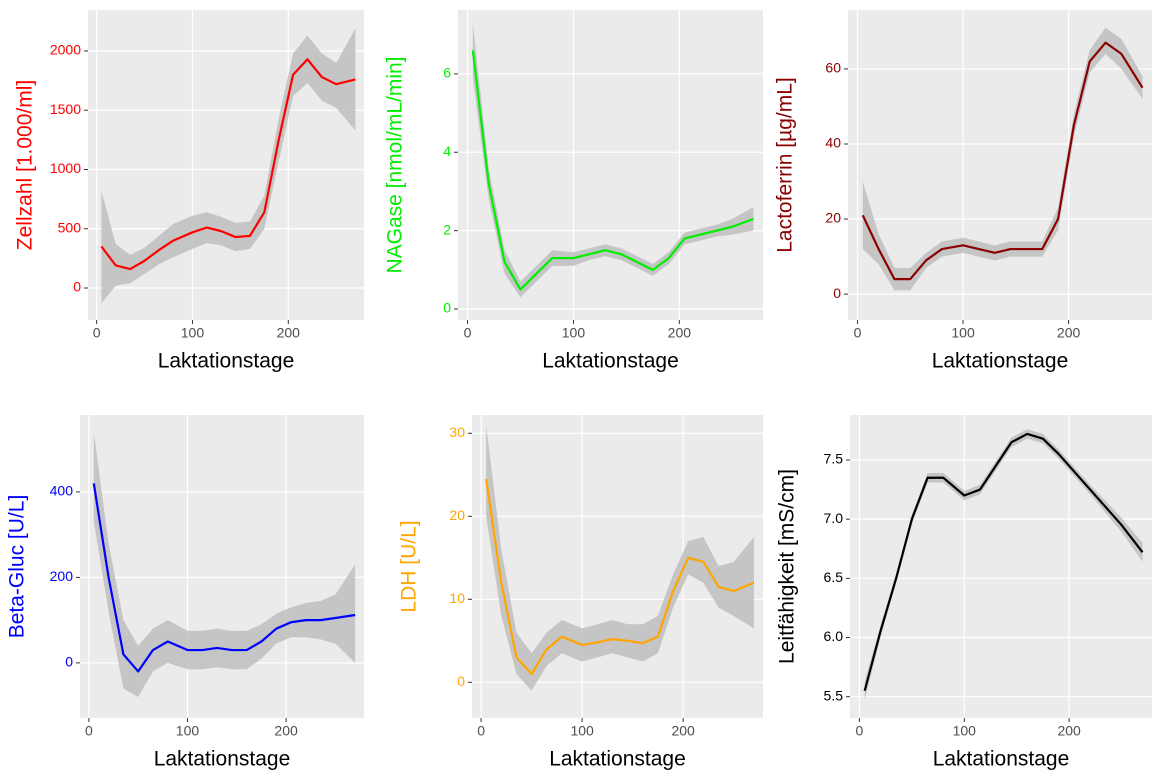 The height and width of the screenshot is (776, 1165). I want to click on y-tick-label: 400, so click(62, 491).